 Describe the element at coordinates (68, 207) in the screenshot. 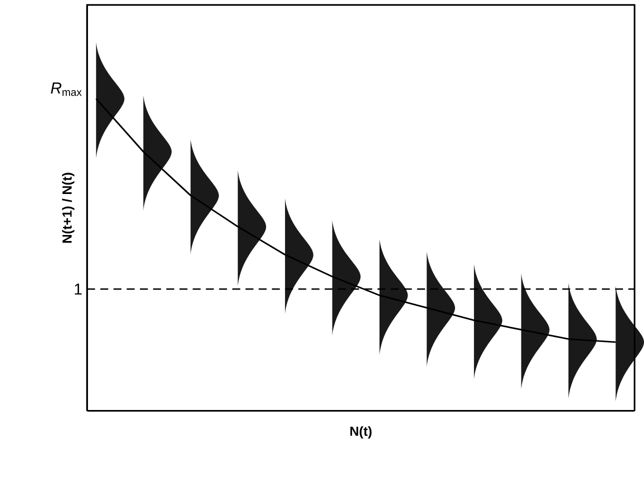

I see `y-axis-title: N(t+1) / N(t)` at that location.